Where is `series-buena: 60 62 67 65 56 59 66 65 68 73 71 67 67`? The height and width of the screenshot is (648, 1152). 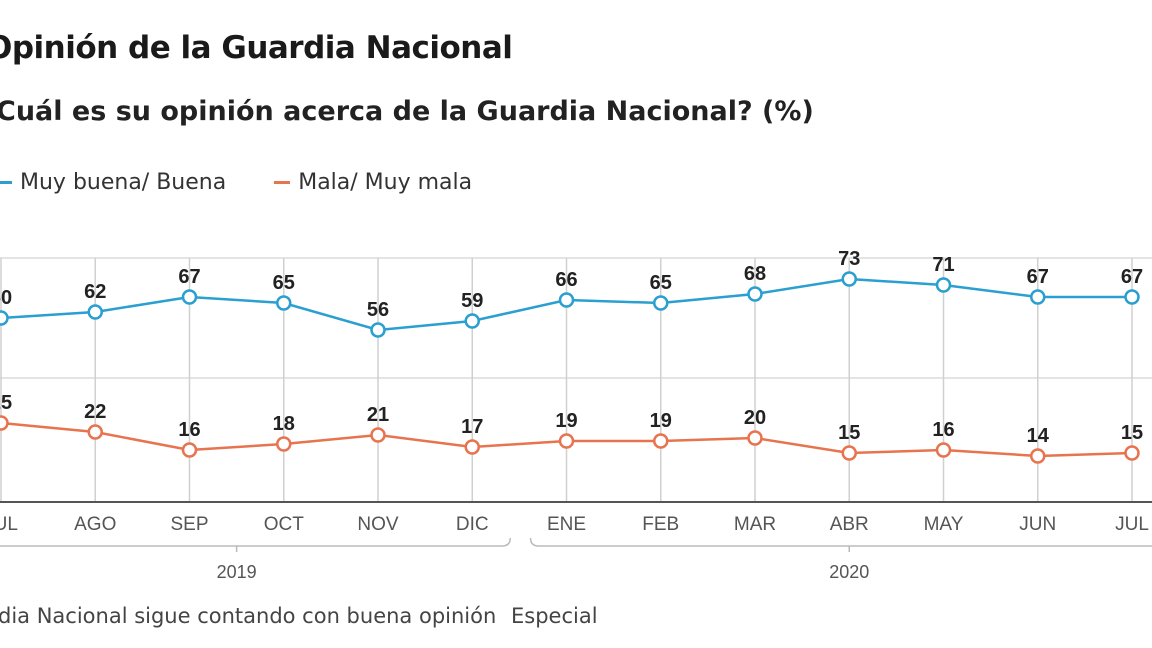
series-buena: 60 62 67 65 56 59 66 65 68 73 71 67 67 is located at coordinates (571, 293).